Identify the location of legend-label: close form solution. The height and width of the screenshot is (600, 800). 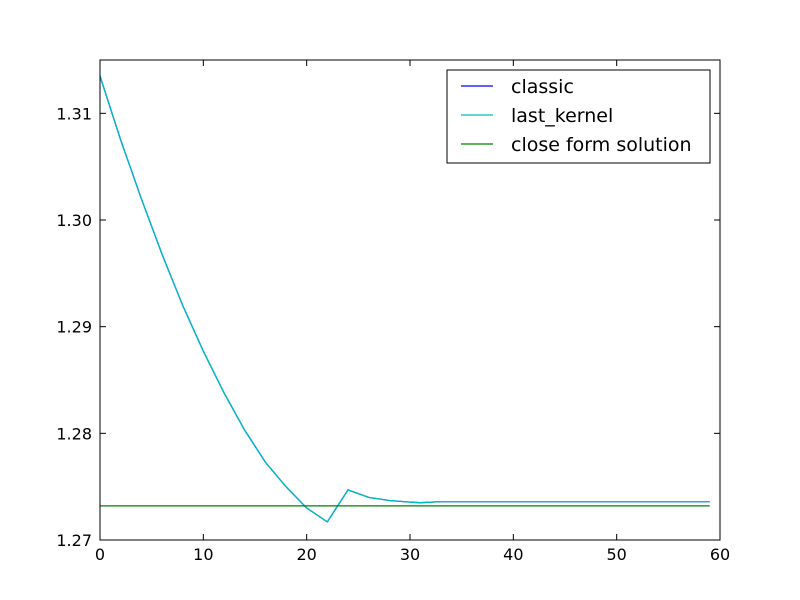
(601, 145).